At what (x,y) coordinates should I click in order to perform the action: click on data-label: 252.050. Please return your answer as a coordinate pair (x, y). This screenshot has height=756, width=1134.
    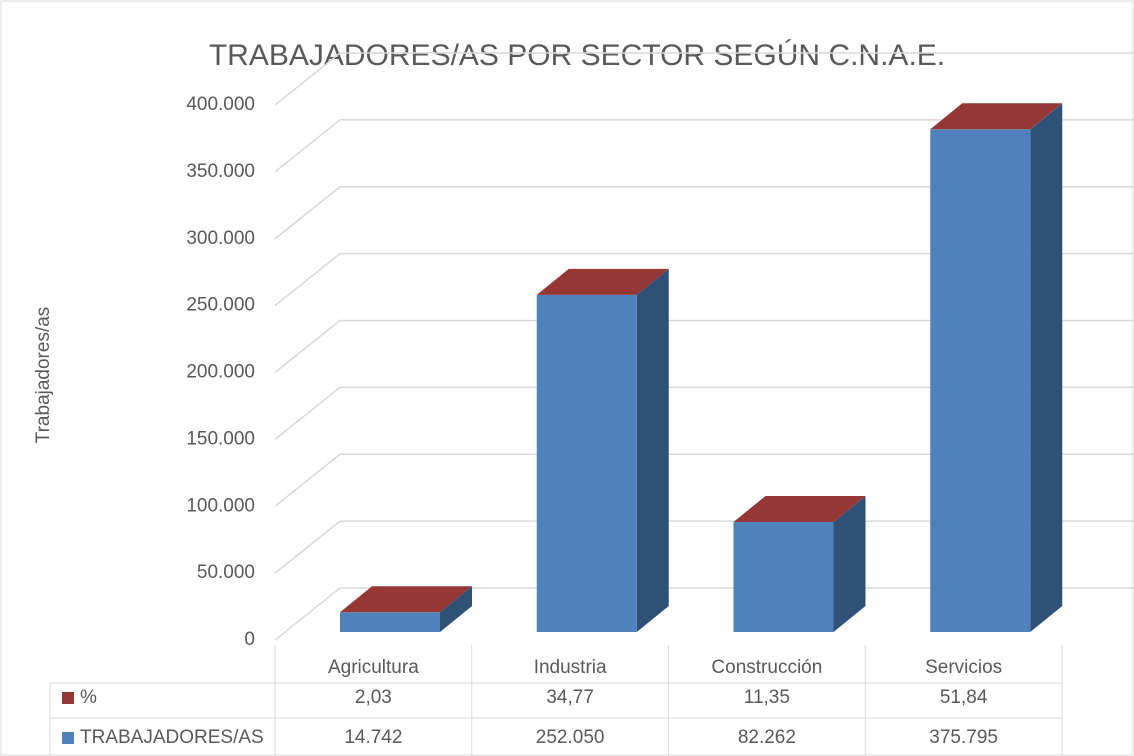
    Looking at the image, I should click on (570, 737).